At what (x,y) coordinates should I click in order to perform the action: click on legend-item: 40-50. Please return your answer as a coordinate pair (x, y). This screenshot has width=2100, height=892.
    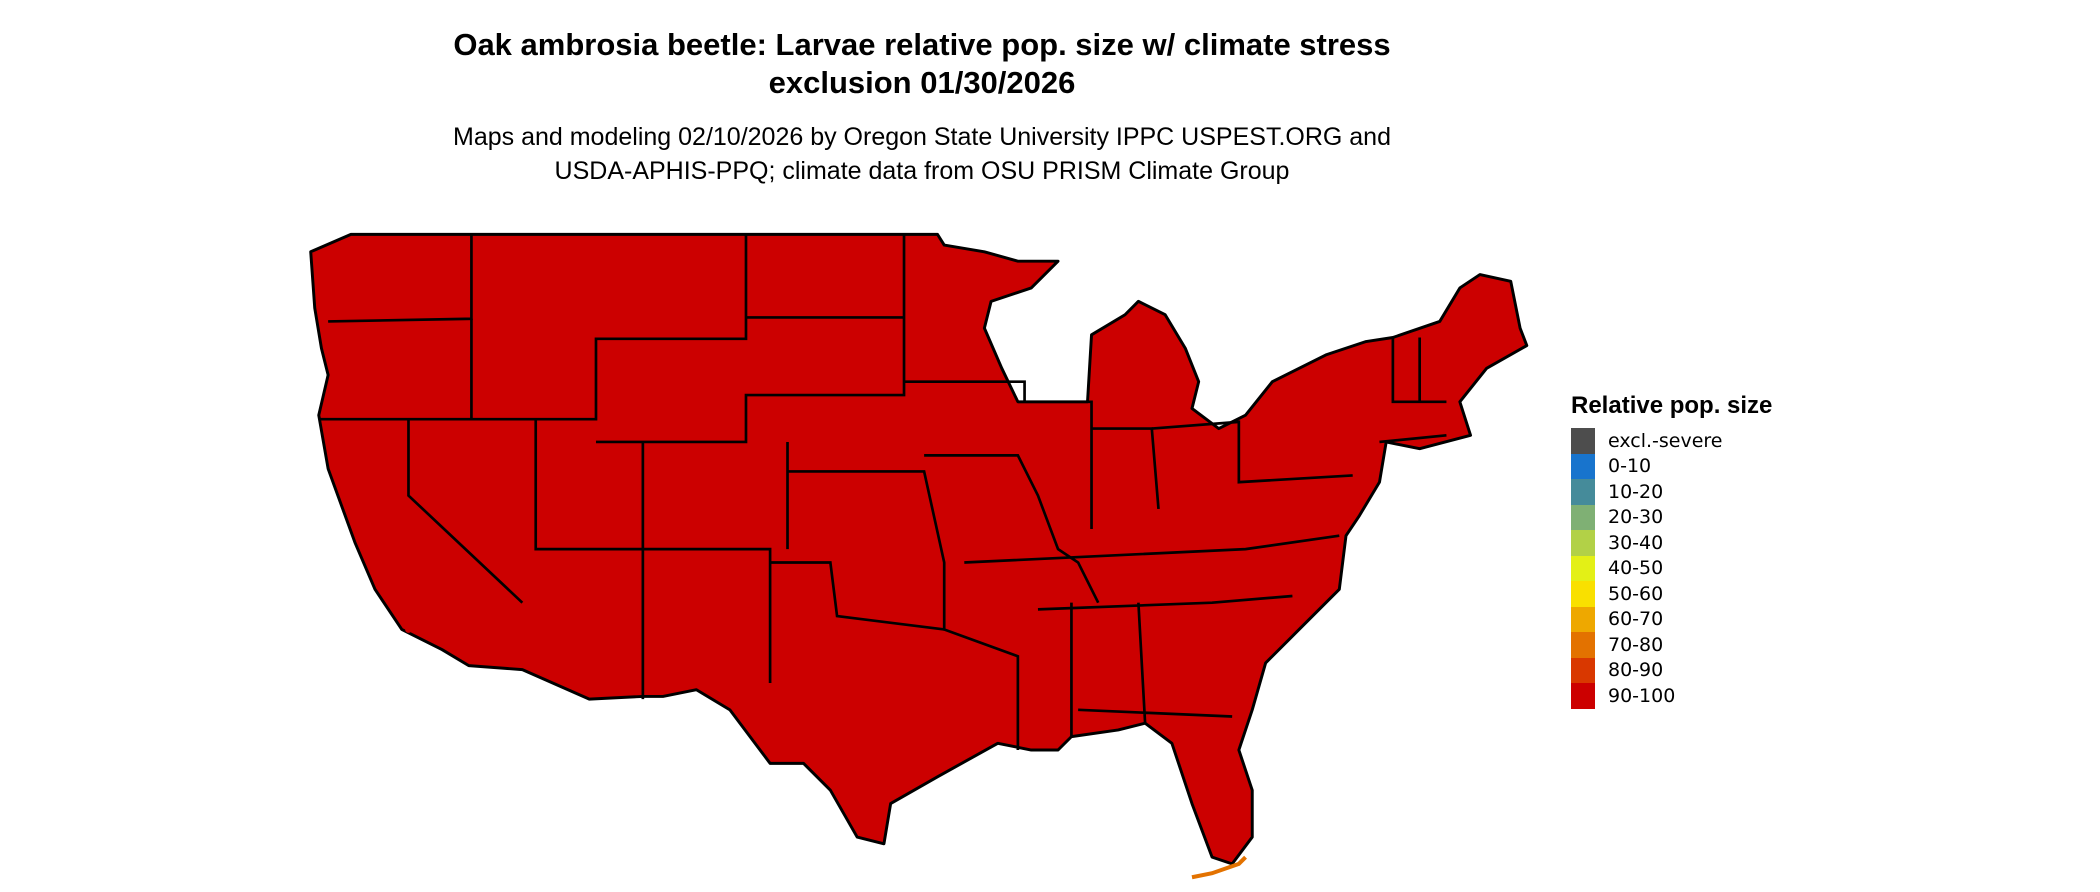
    Looking at the image, I should click on (1671, 568).